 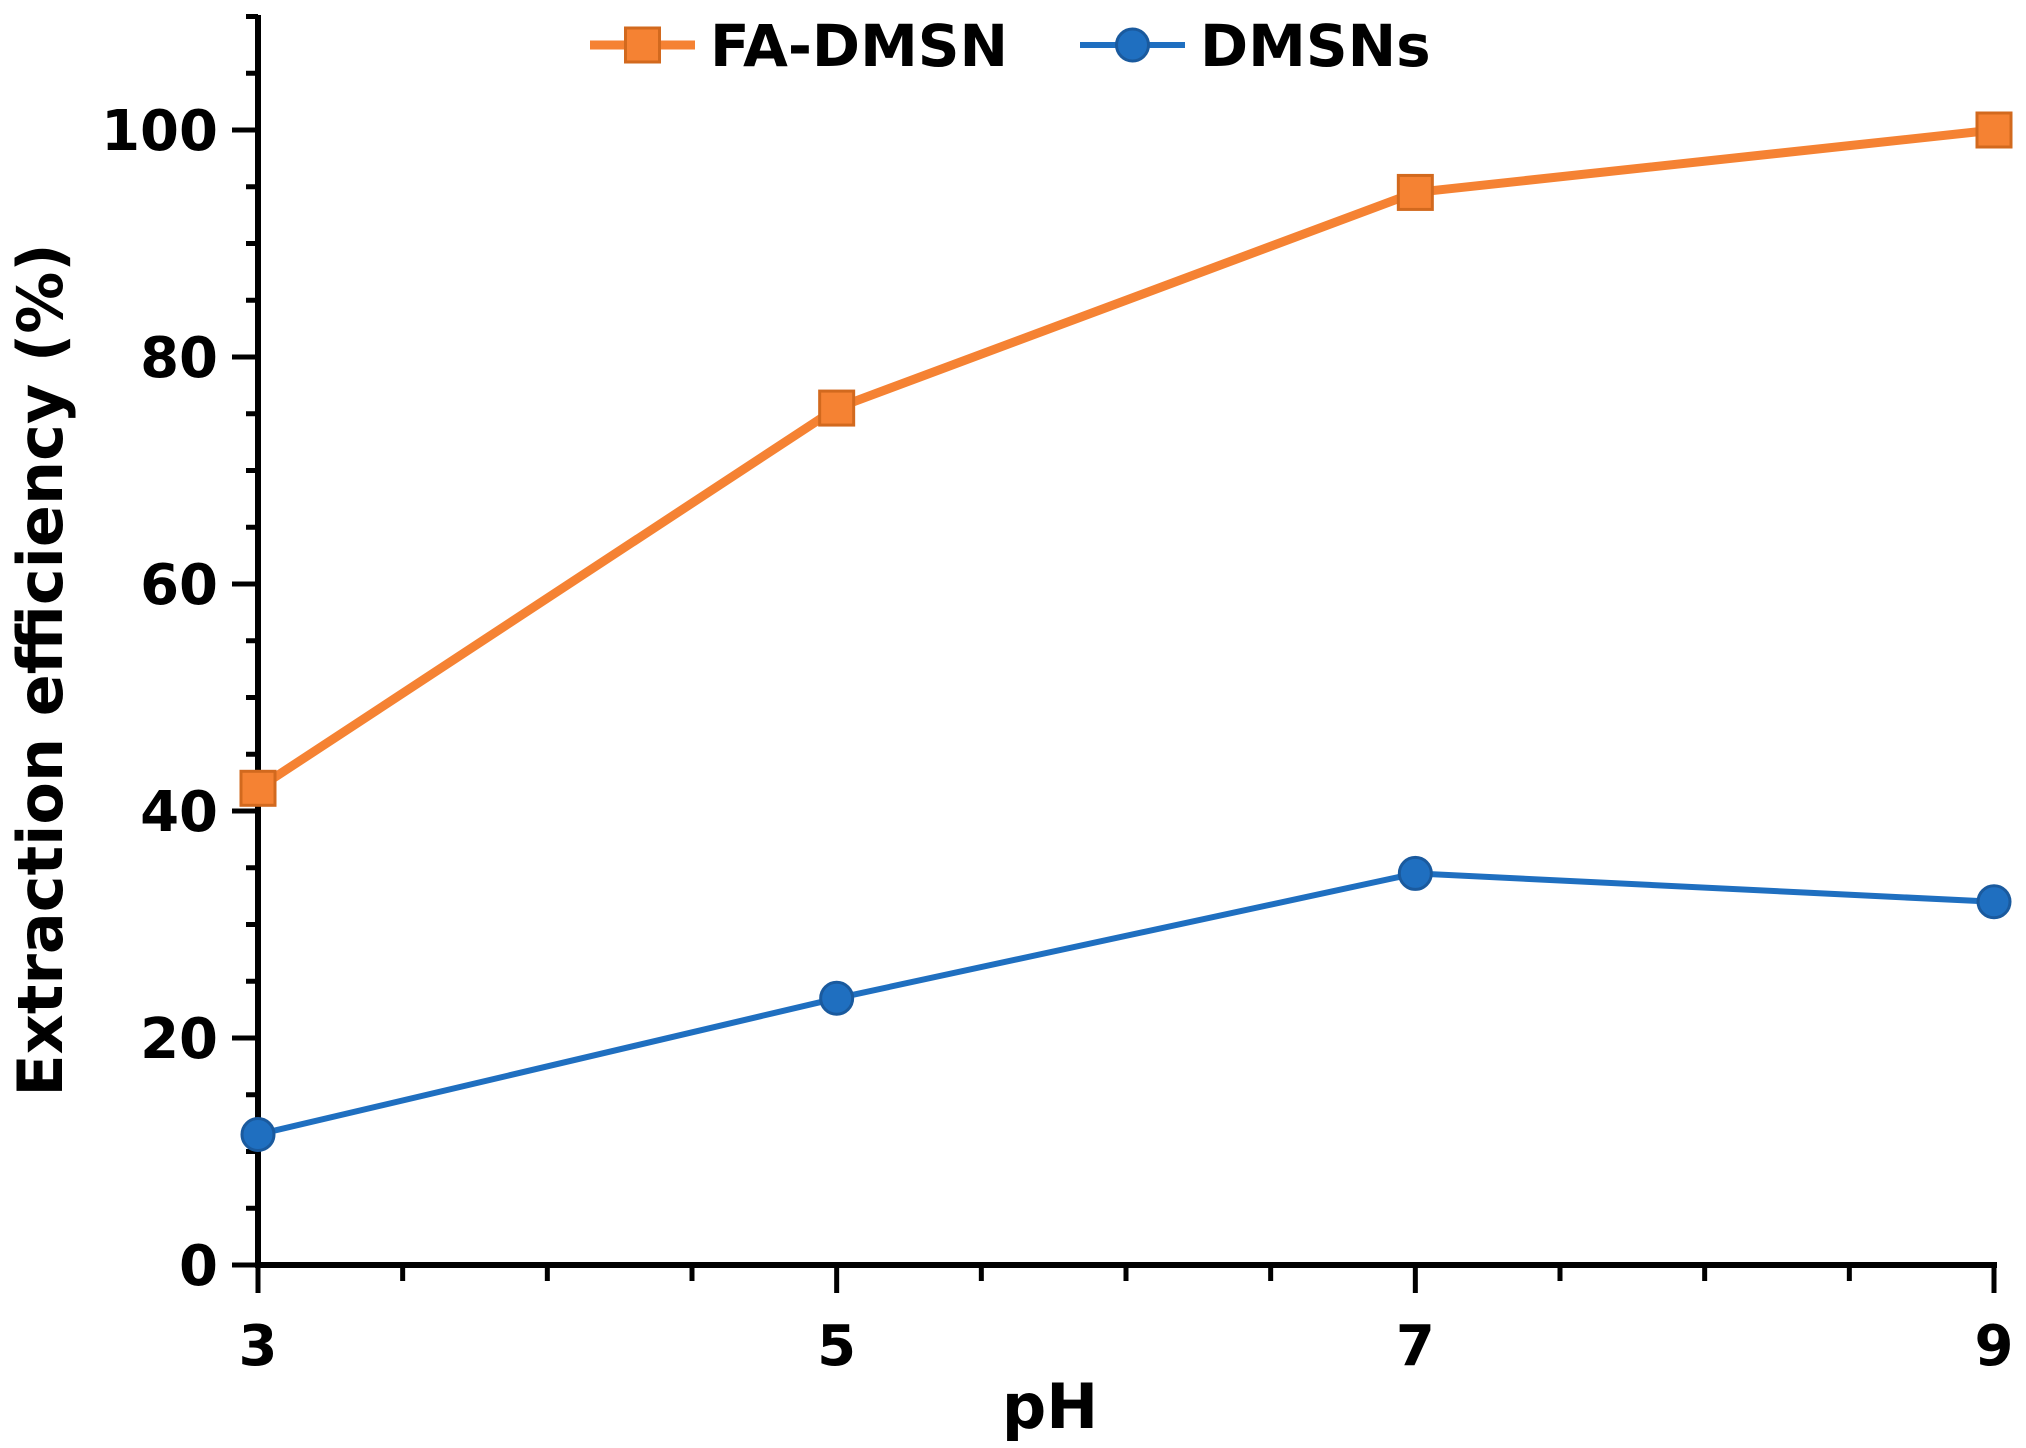 I want to click on x-tick-label: 7, so click(x=1415, y=1346).